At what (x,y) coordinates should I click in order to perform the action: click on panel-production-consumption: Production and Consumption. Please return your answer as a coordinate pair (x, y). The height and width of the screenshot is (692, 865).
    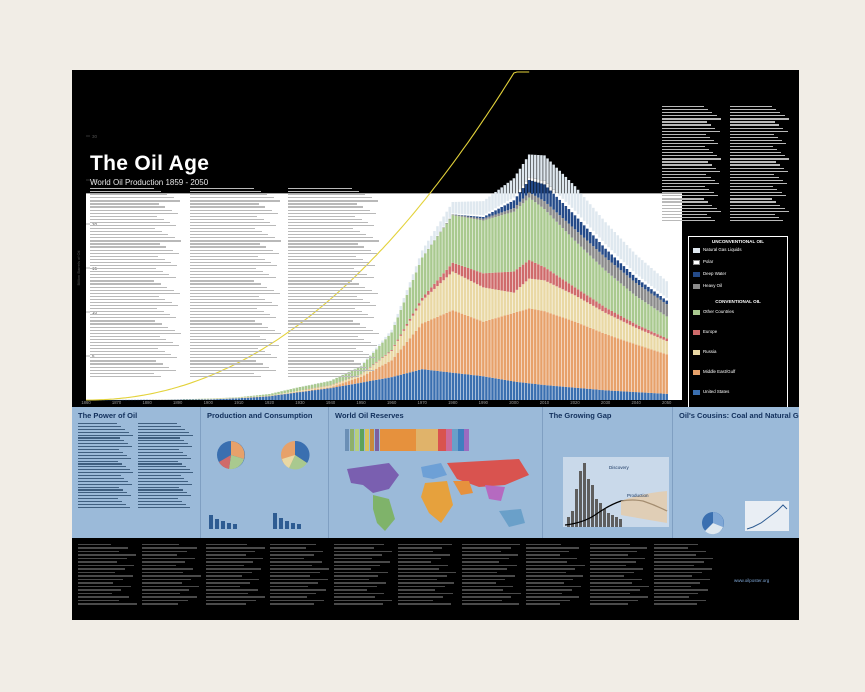
    Looking at the image, I should click on (264, 472).